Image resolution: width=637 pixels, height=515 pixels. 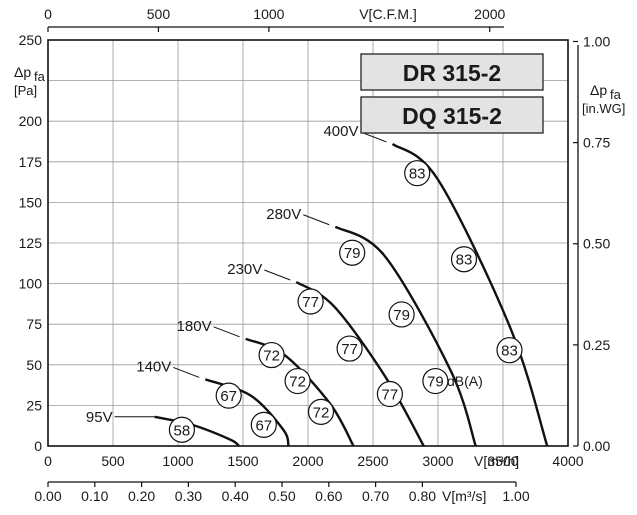 I want to click on y2-axis-unit: [in.WG], so click(x=603, y=108).